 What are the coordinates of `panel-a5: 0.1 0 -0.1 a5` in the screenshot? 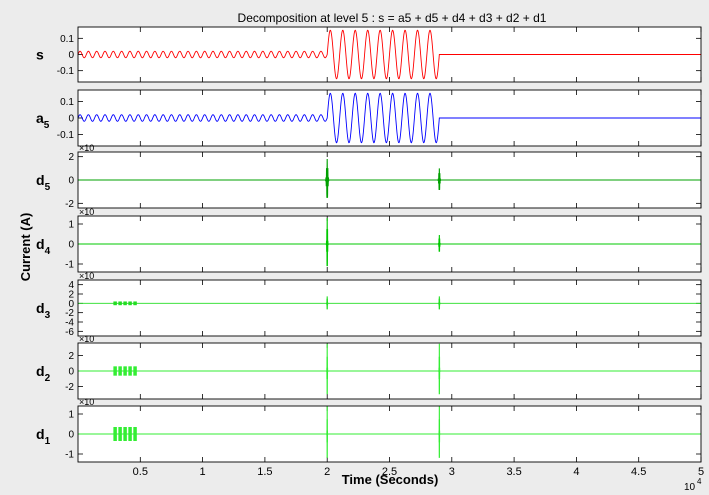 It's located at (369, 118).